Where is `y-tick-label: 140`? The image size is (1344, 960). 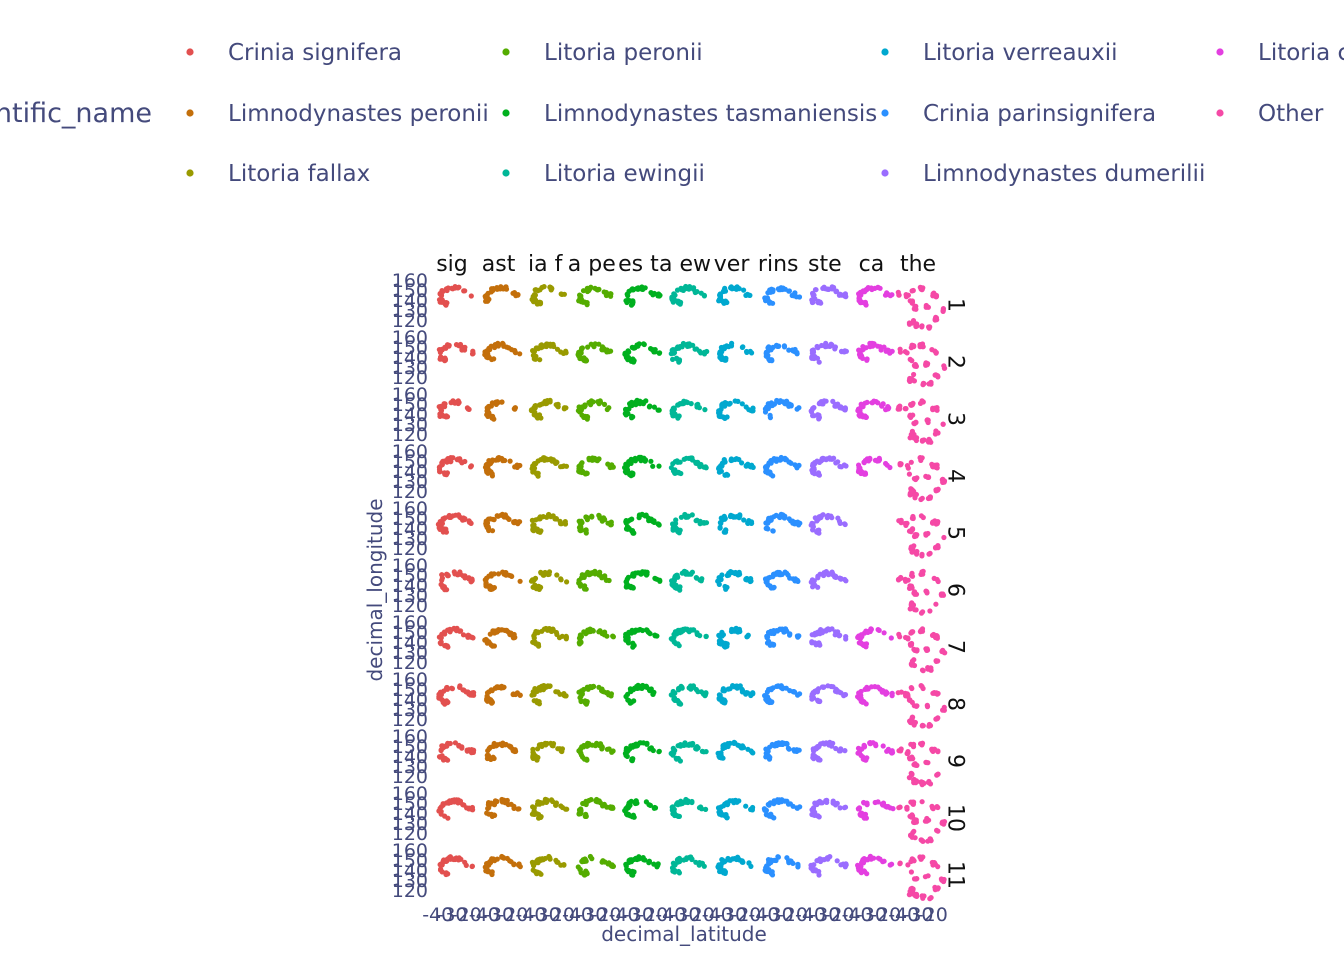 y-tick-label: 140 is located at coordinates (410, 871).